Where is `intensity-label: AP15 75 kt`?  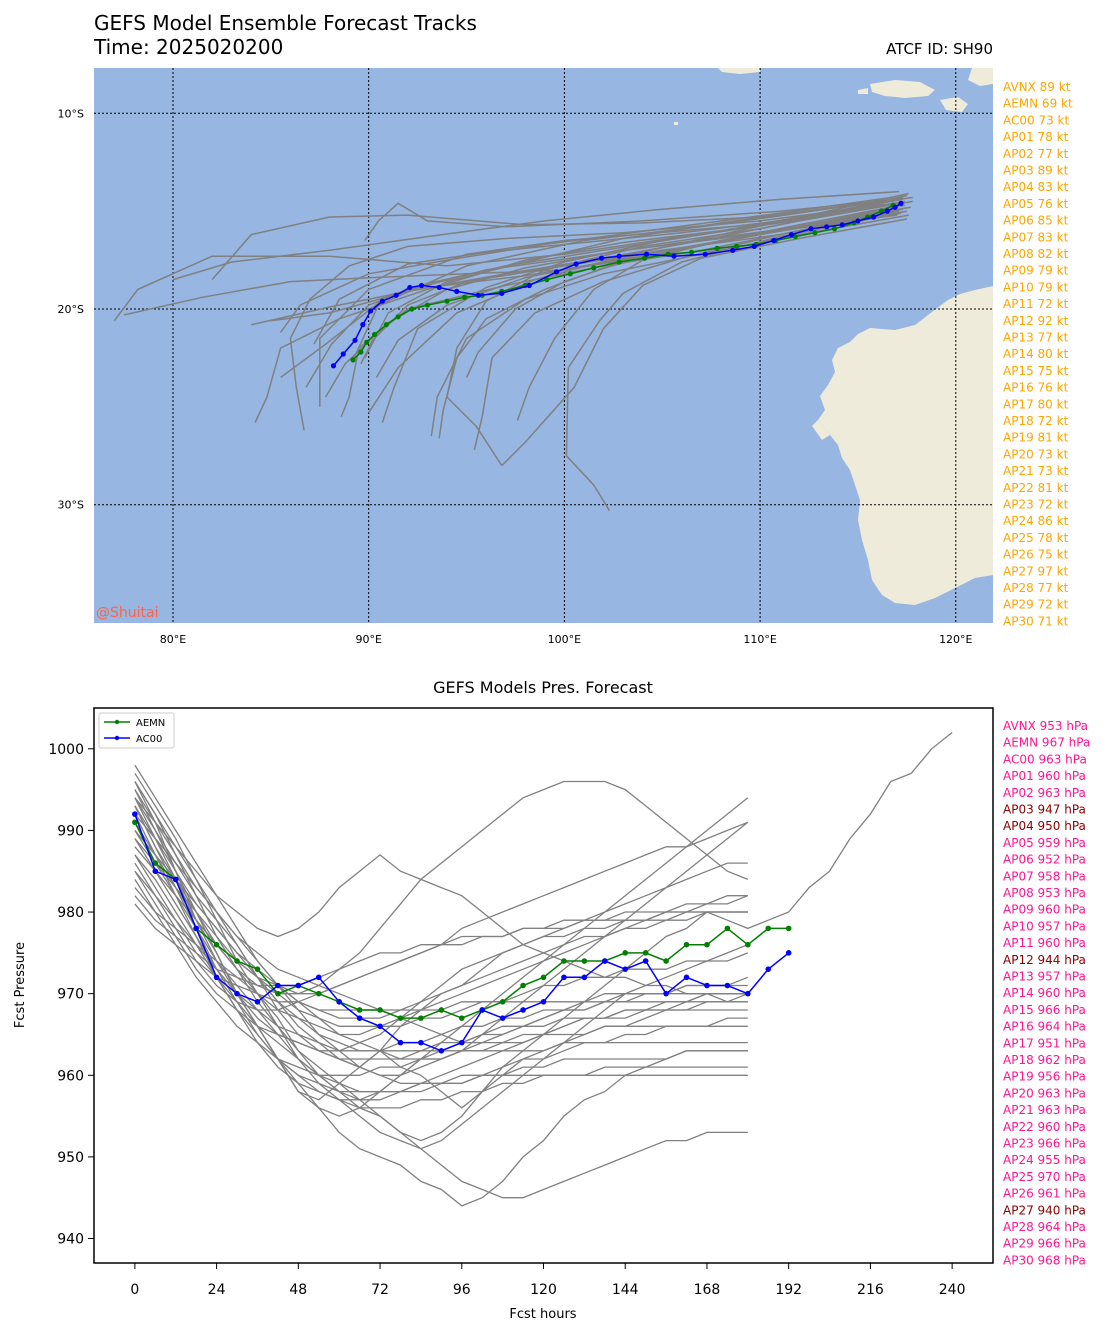
intensity-label: AP15 75 kt is located at coordinates (1036, 371).